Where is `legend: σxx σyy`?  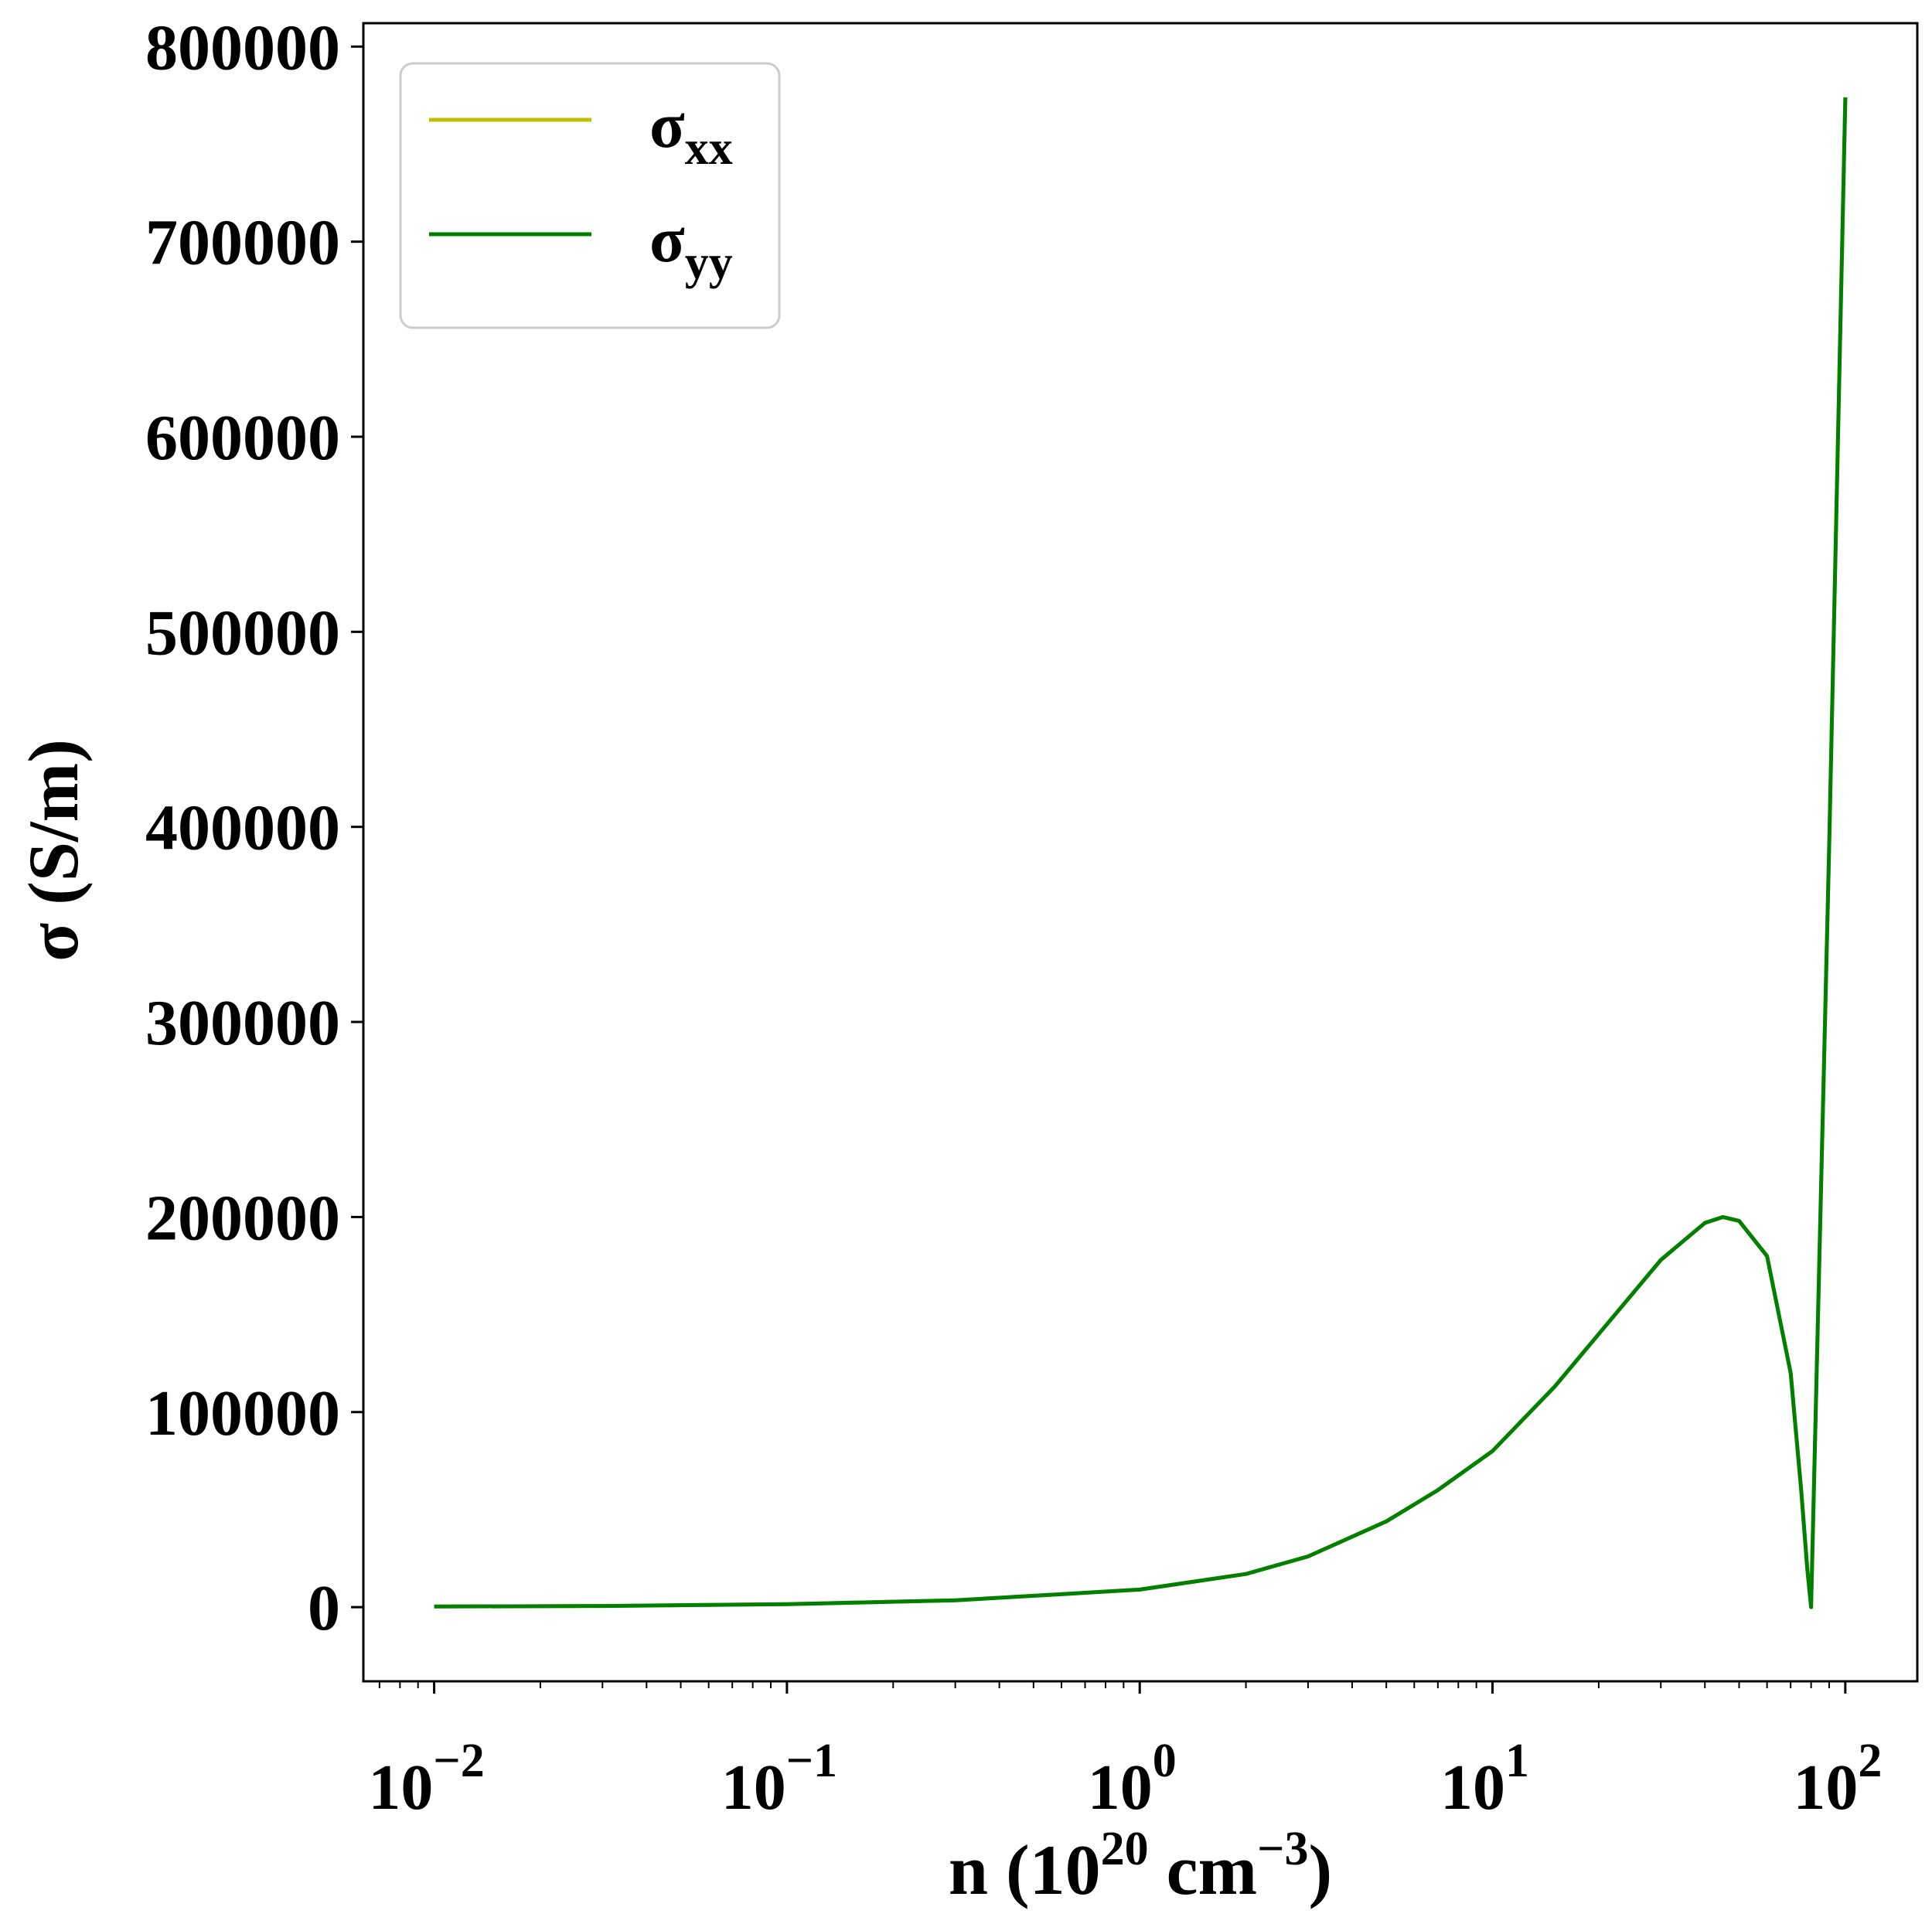 legend: σxx σyy is located at coordinates (590, 195).